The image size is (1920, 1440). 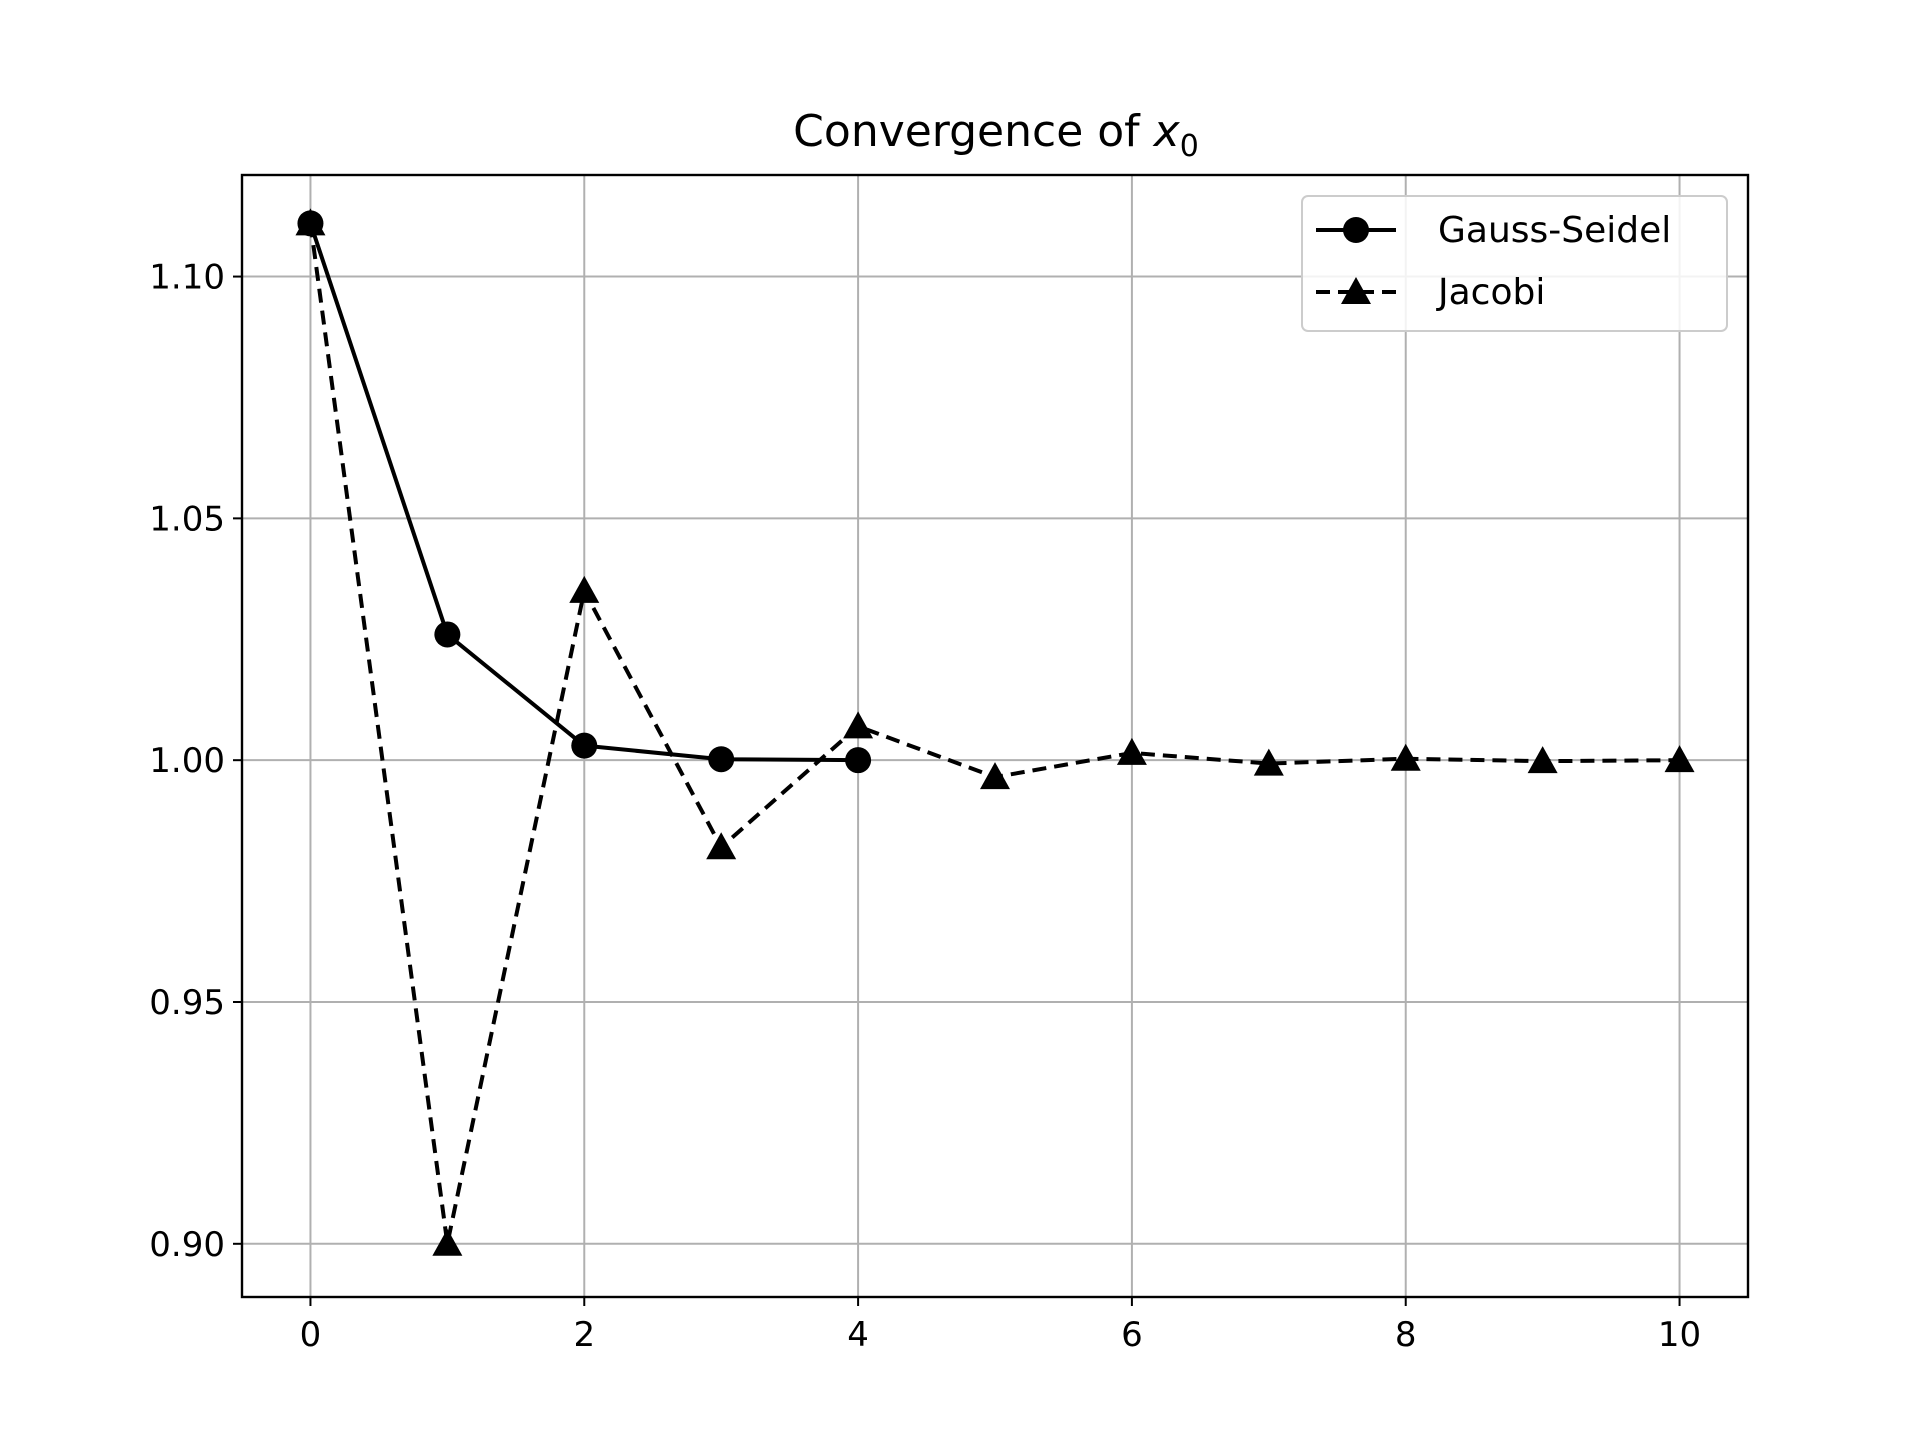 What do you see at coordinates (1406, 1335) in the screenshot?
I see `x-tick-label: 8` at bounding box center [1406, 1335].